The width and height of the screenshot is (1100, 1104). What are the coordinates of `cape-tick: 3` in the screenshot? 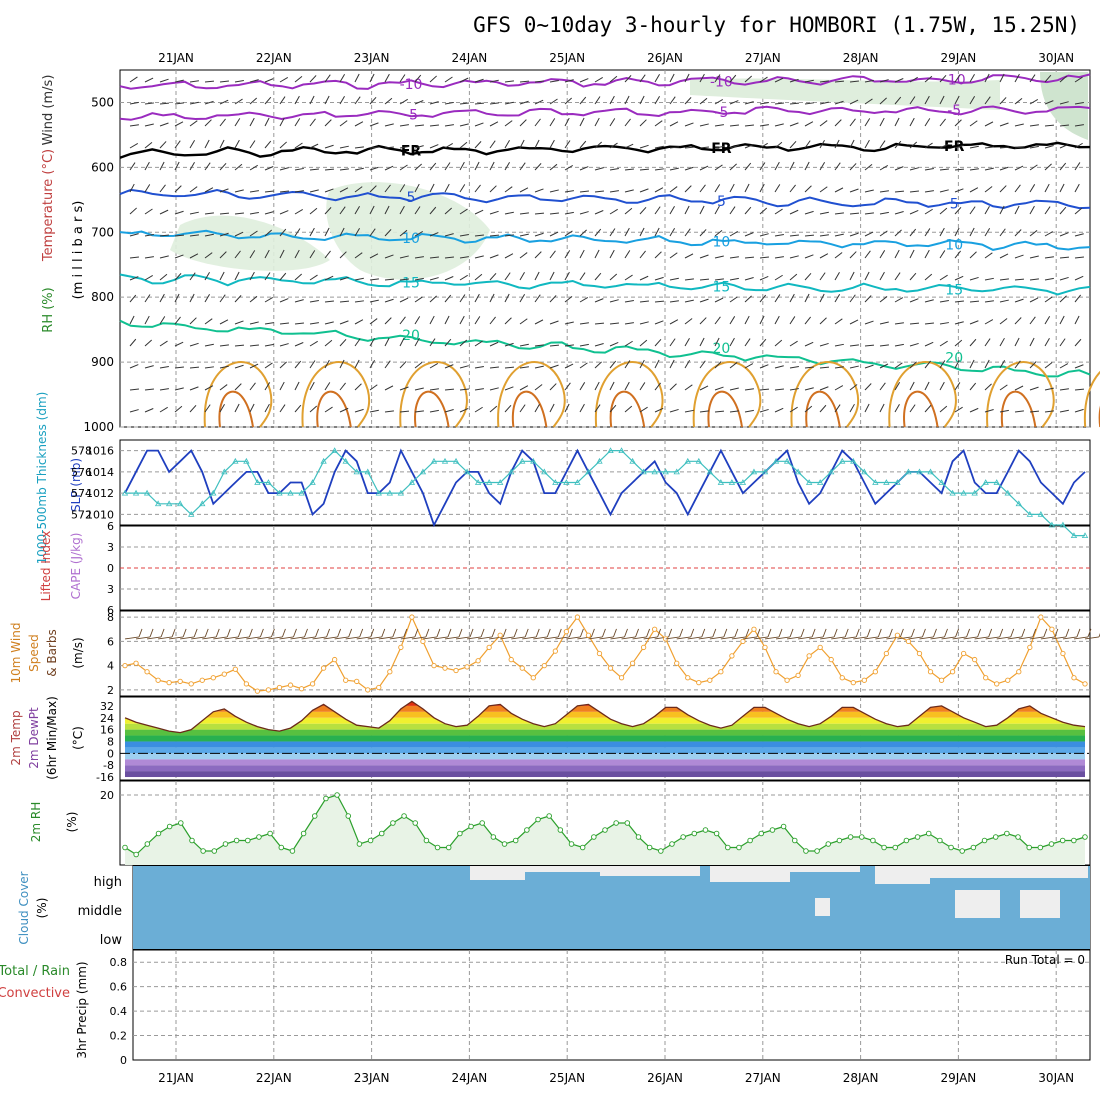 It's located at (110, 547).